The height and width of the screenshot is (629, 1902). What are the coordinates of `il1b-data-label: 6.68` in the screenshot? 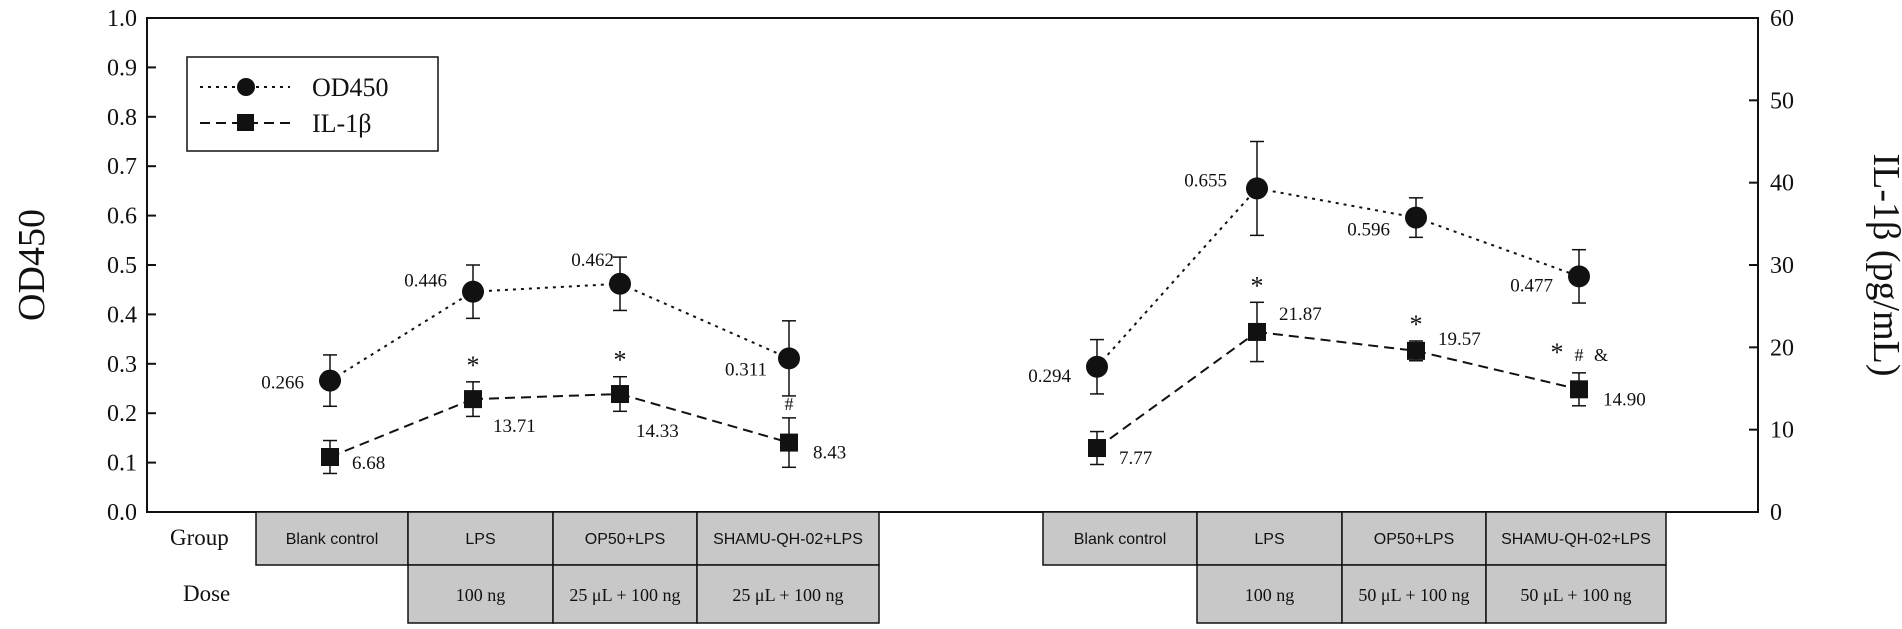 It's located at (368, 463).